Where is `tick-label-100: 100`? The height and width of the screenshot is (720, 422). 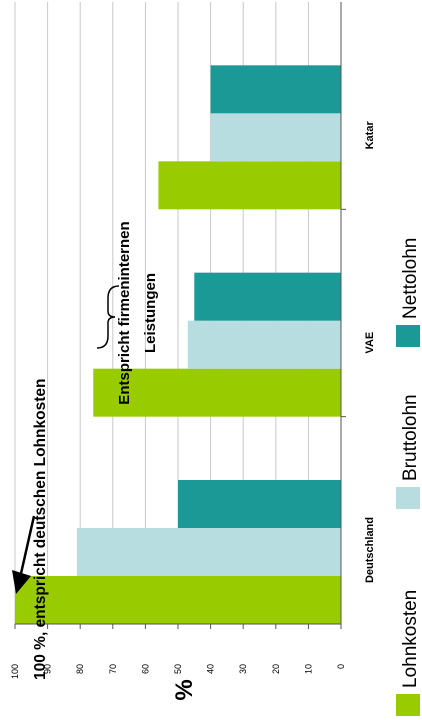 tick-label-100: 100 is located at coordinates (15, 671).